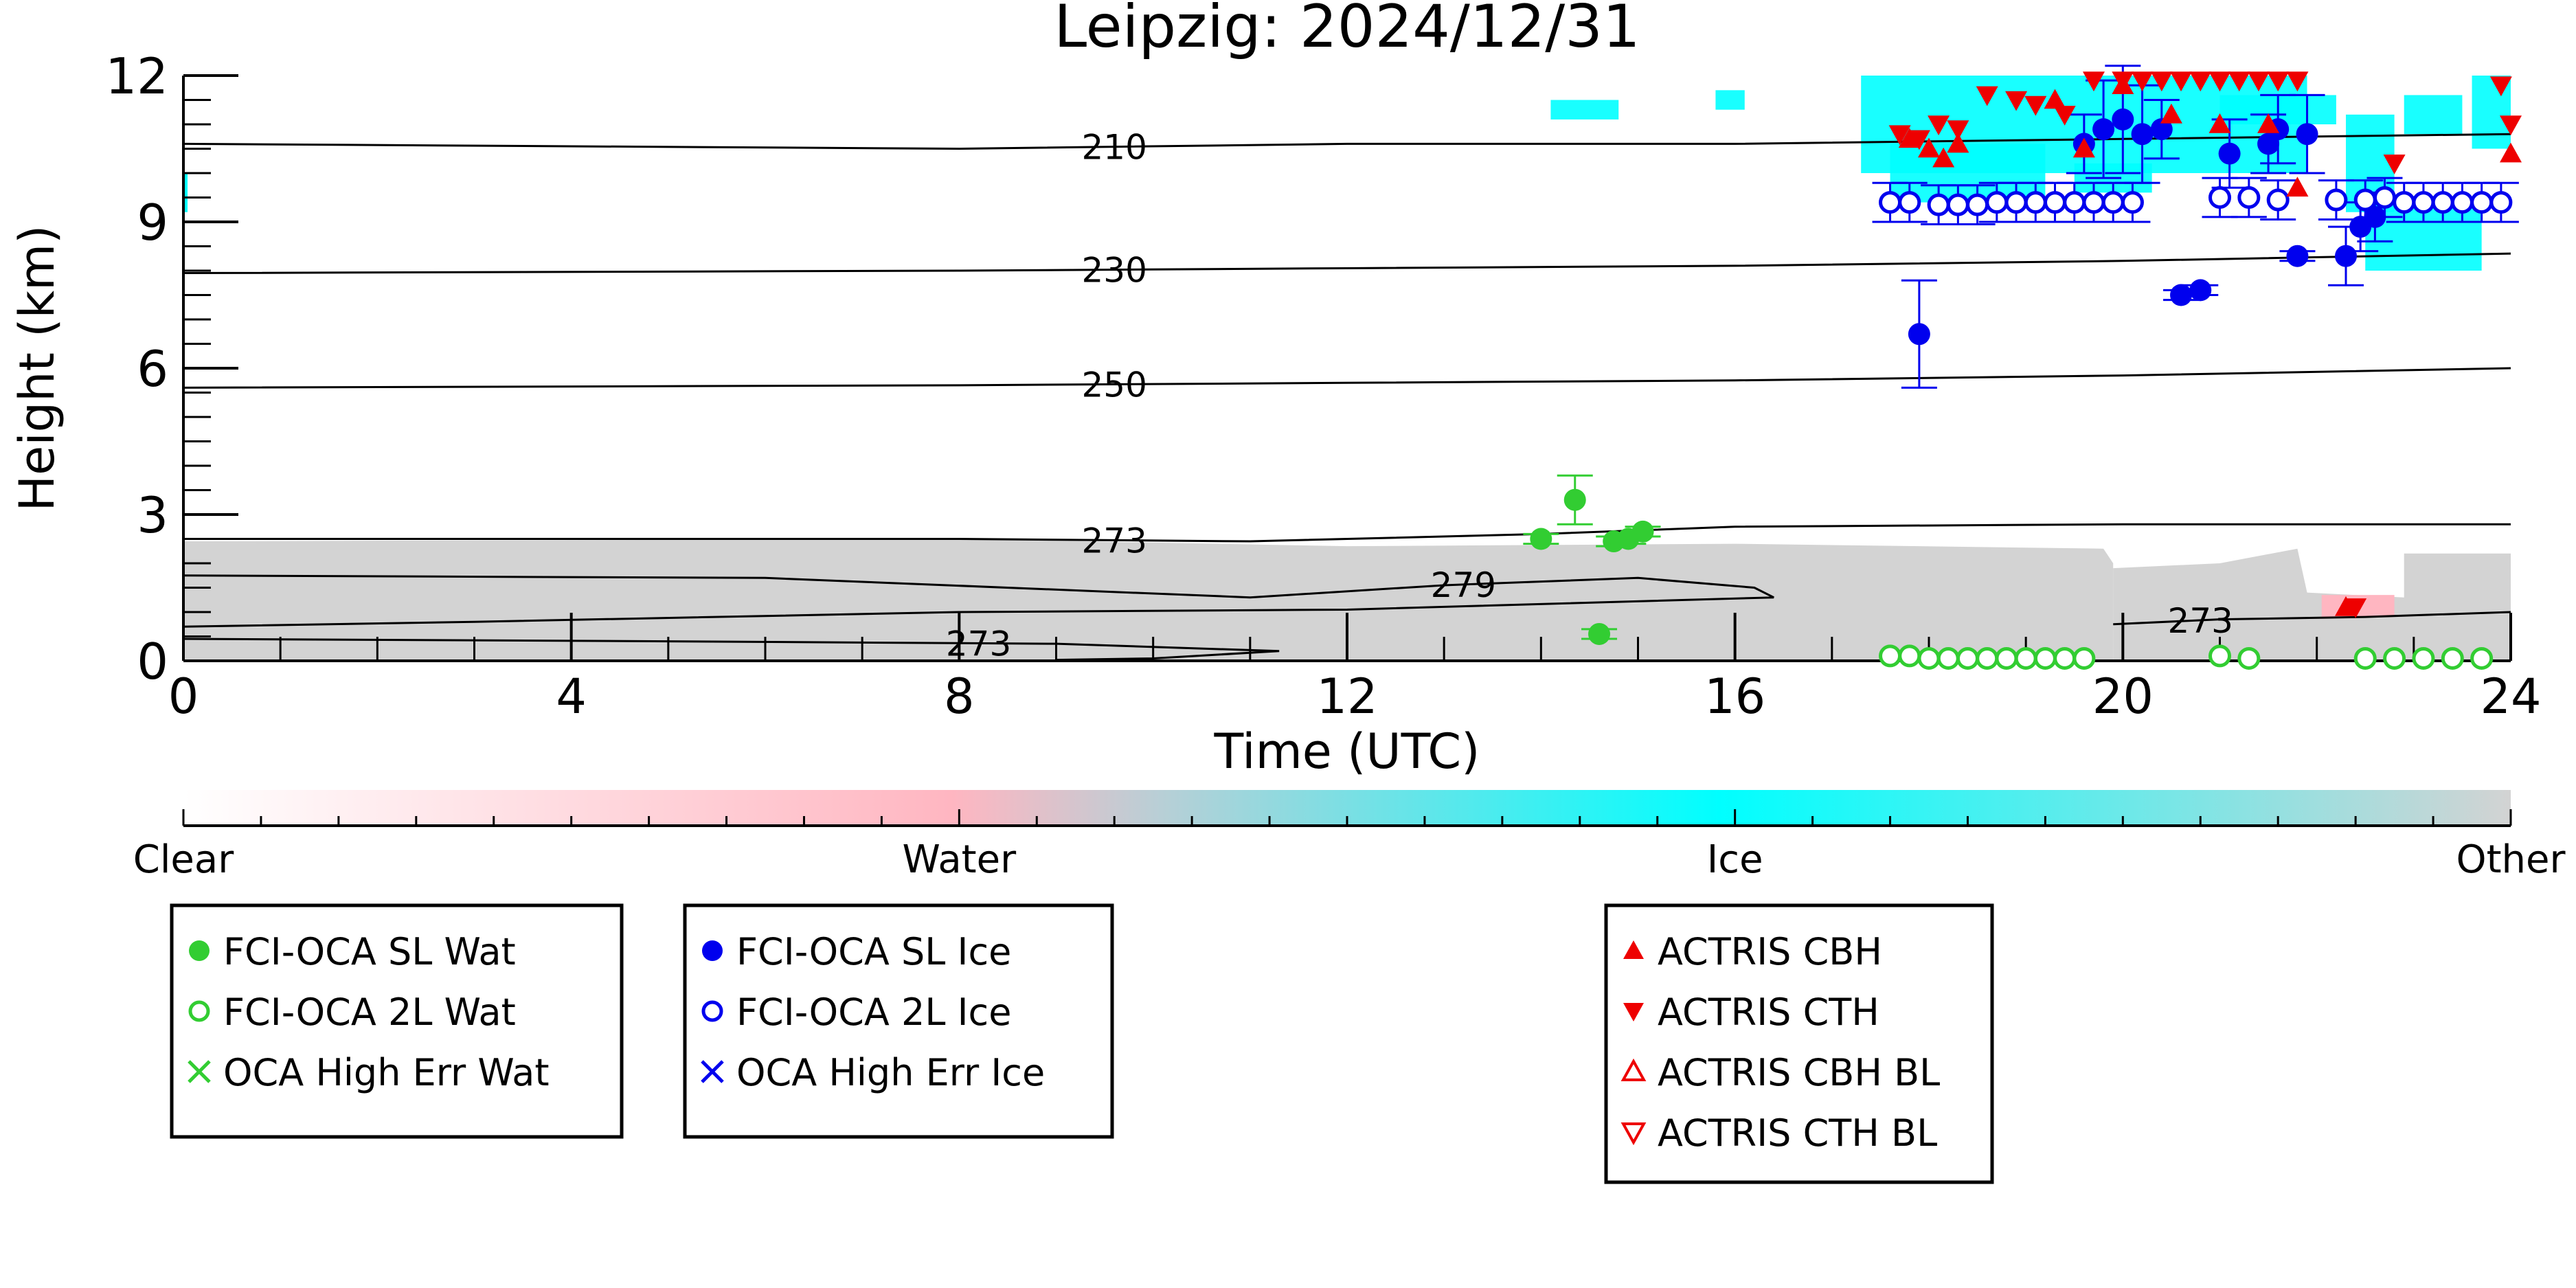  I want to click on x-tick-label: 16, so click(1734, 696).